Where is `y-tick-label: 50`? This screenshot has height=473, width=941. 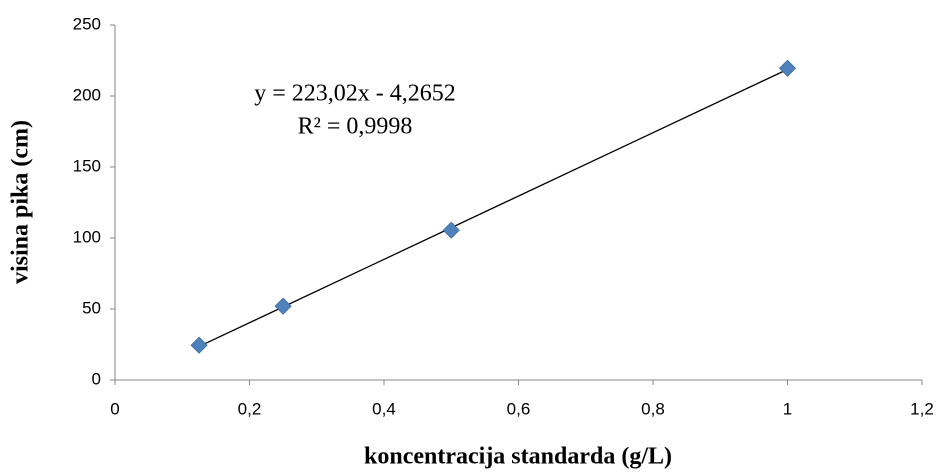 y-tick-label: 50 is located at coordinates (91, 307).